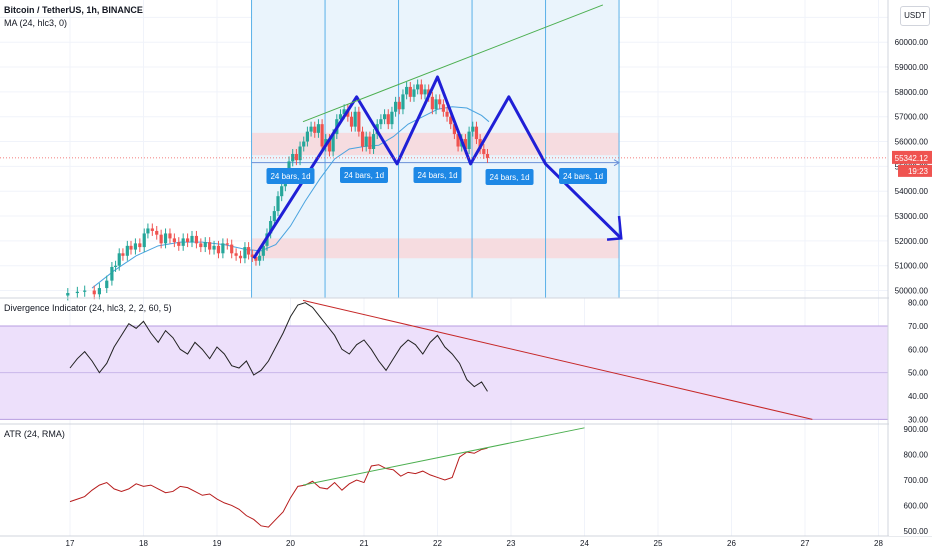  Describe the element at coordinates (36, 23) in the screenshot. I see `ma-legend: MA (24, hlc3, 0)` at that location.